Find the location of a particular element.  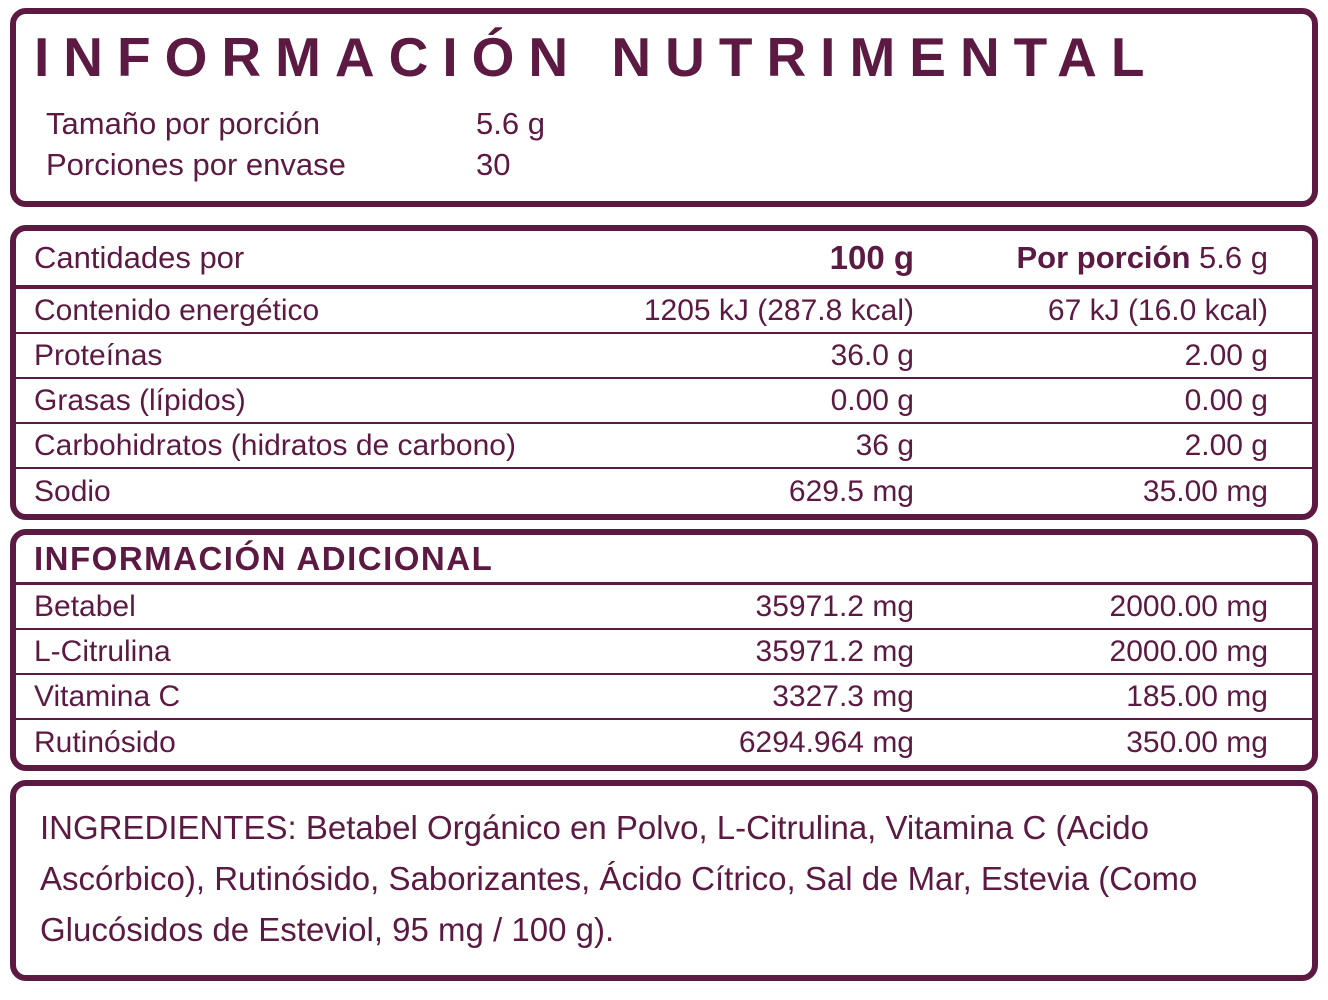

value-per-100g: 1205 kJ (287.8 kcal) is located at coordinates (778, 310).